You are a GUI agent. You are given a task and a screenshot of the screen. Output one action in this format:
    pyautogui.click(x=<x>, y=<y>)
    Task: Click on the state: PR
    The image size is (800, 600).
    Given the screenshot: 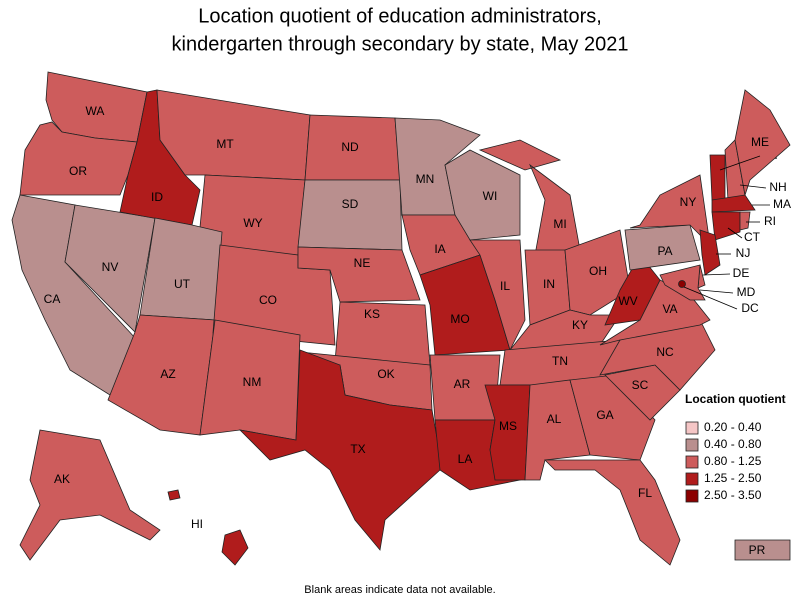 What is the action you would take?
    pyautogui.click(x=762, y=550)
    